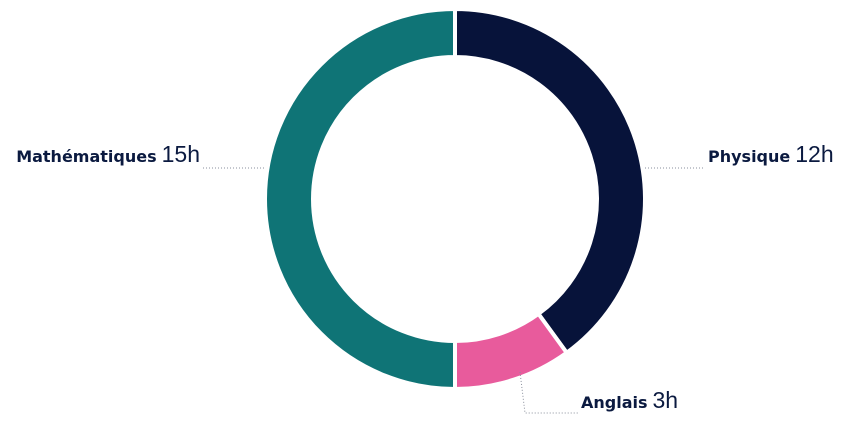  I want to click on slice-label: Mathématiques 15h, so click(108, 154).